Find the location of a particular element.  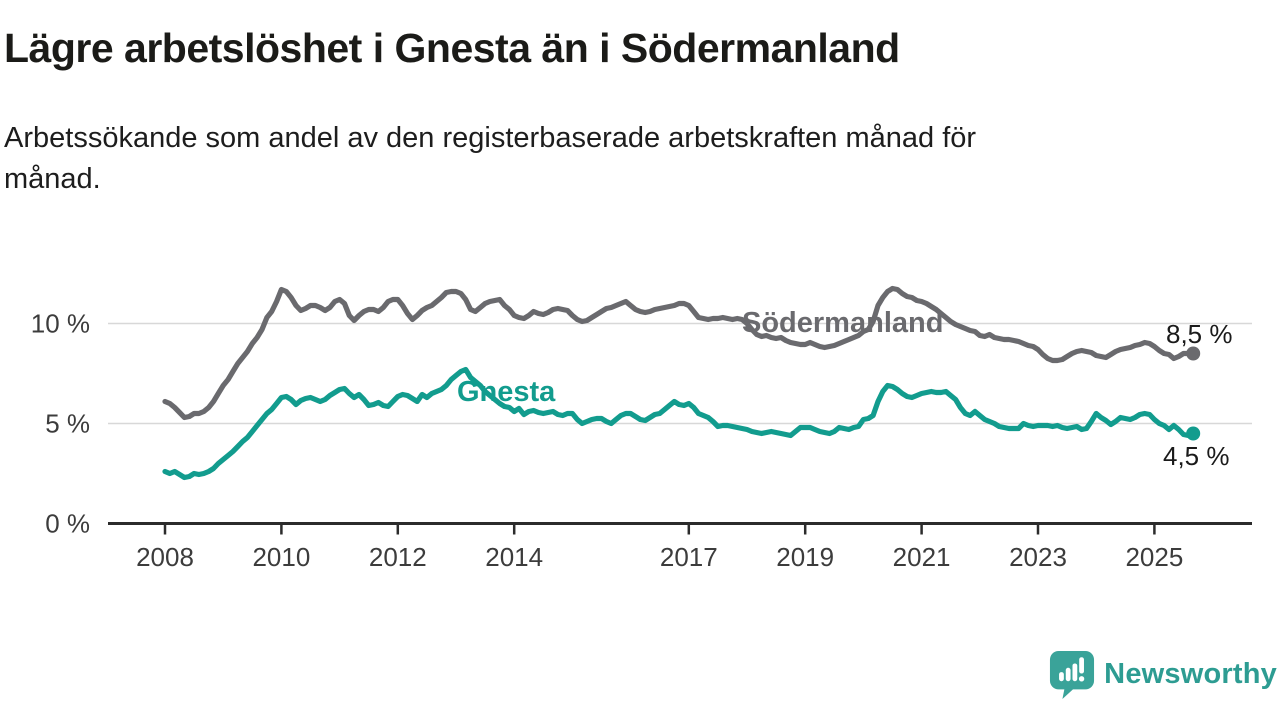

y-axis-label-5pct: 5 % is located at coordinates (67, 424).